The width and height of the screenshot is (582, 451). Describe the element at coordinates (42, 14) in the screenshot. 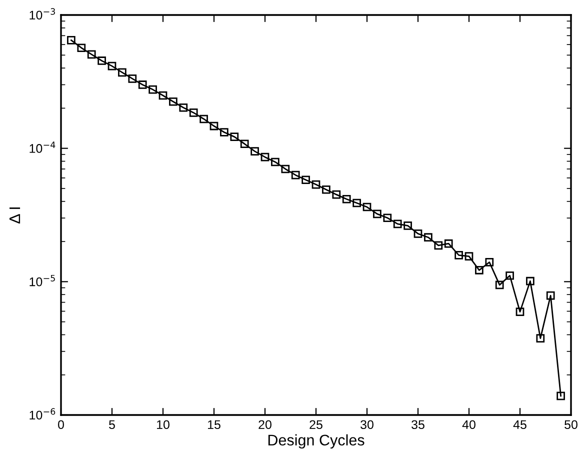

I see `y-tick-label: 10$^{−3}$` at that location.